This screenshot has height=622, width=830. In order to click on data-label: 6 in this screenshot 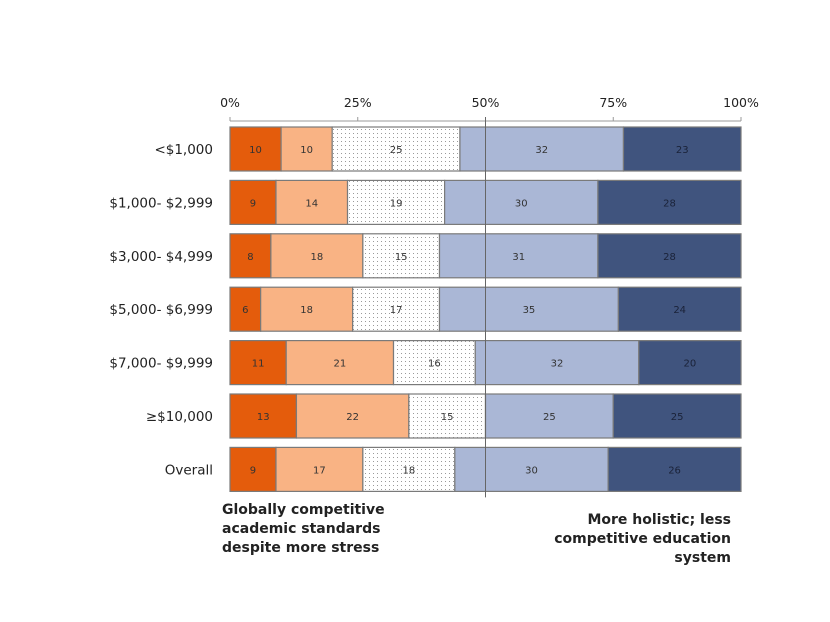, I will do `click(245, 310)`.